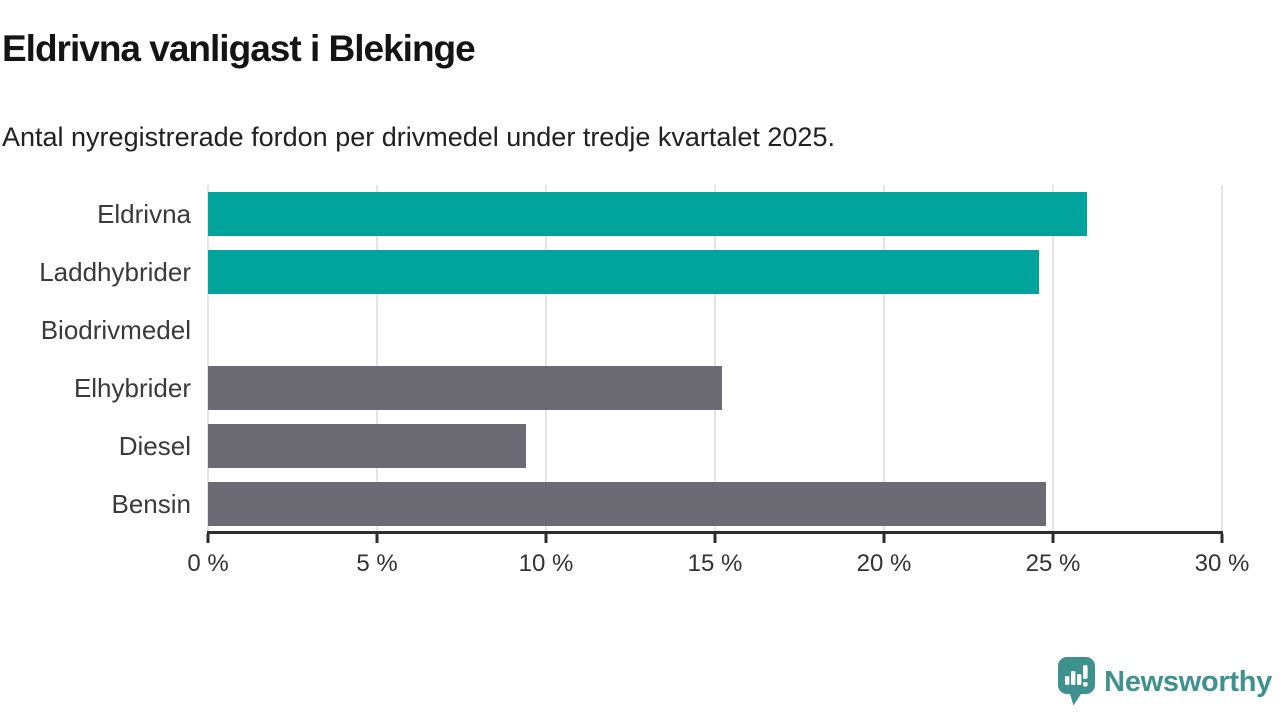 Image resolution: width=1280 pixels, height=720 pixels. I want to click on x-axis: 0 % 5 % 10 % 15 % 20 % 25 % 30 %, so click(718, 554).